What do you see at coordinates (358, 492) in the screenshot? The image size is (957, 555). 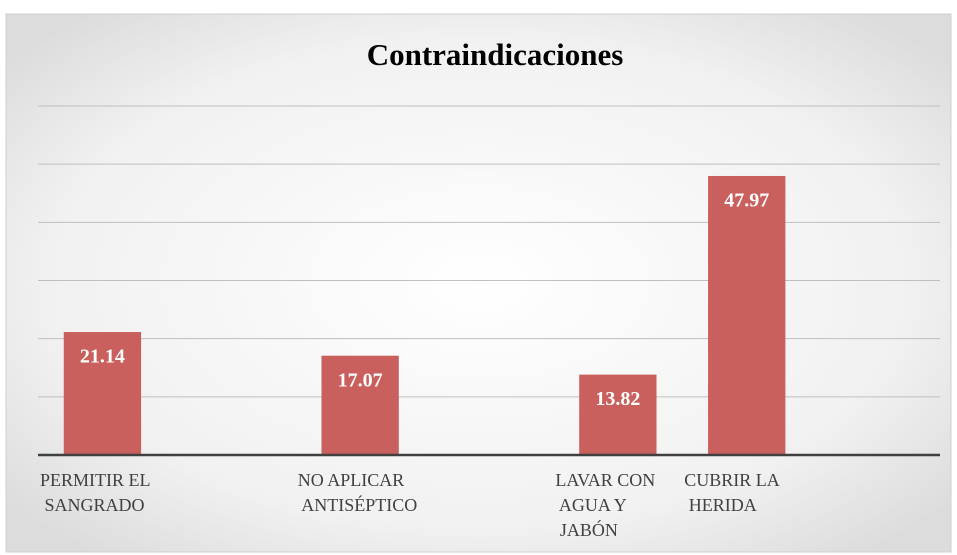 I see `x-tick-label: NO APLICAR ANTISÉPTICO` at bounding box center [358, 492].